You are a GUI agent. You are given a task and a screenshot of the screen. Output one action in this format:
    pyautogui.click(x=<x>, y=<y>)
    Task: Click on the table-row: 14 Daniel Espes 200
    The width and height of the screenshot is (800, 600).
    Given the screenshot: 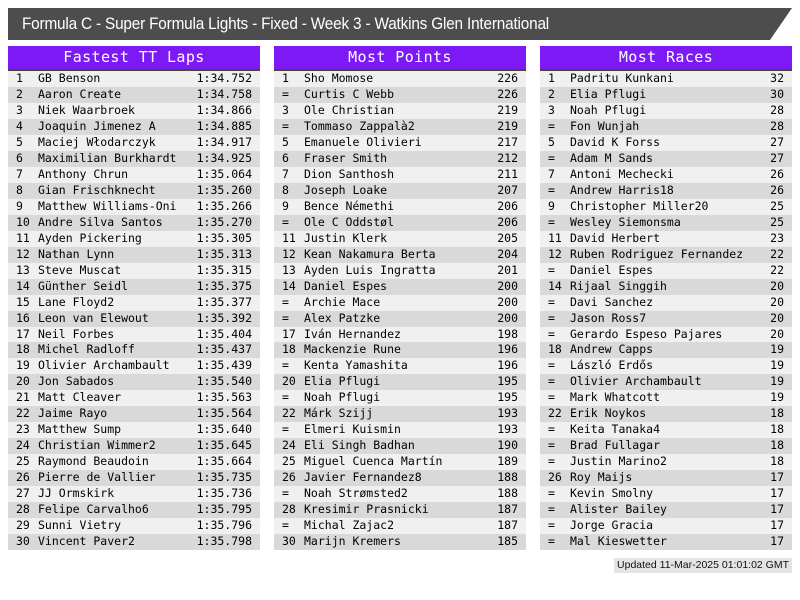 What is the action you would take?
    pyautogui.click(x=400, y=286)
    